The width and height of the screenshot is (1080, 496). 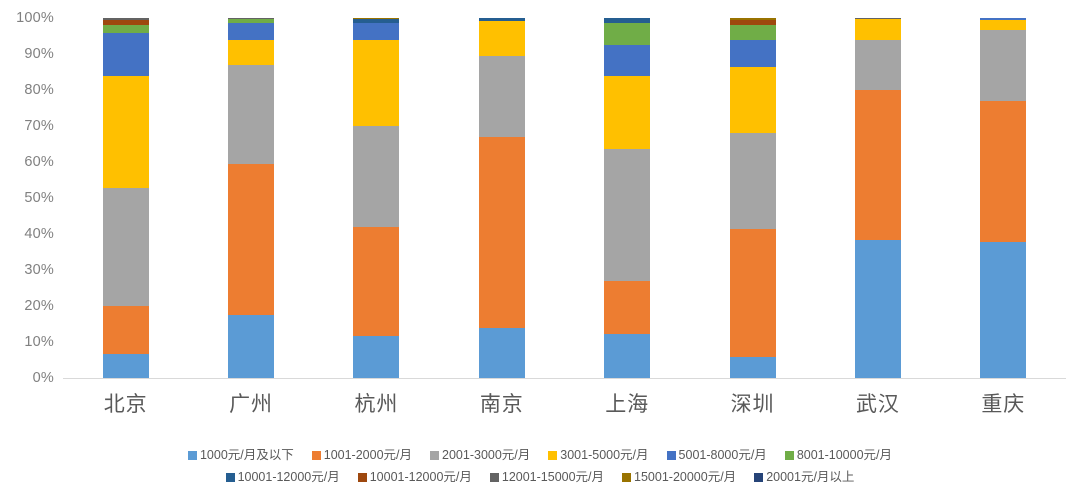 What do you see at coordinates (480, 455) in the screenshot?
I see `legend-item: 2001-3000元/月` at bounding box center [480, 455].